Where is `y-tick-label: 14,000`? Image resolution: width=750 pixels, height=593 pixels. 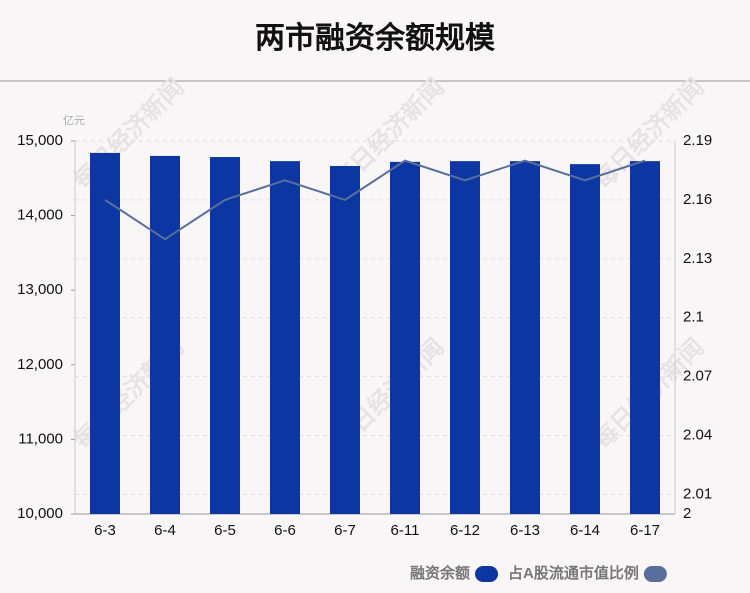 y-tick-label: 14,000 is located at coordinates (40, 215).